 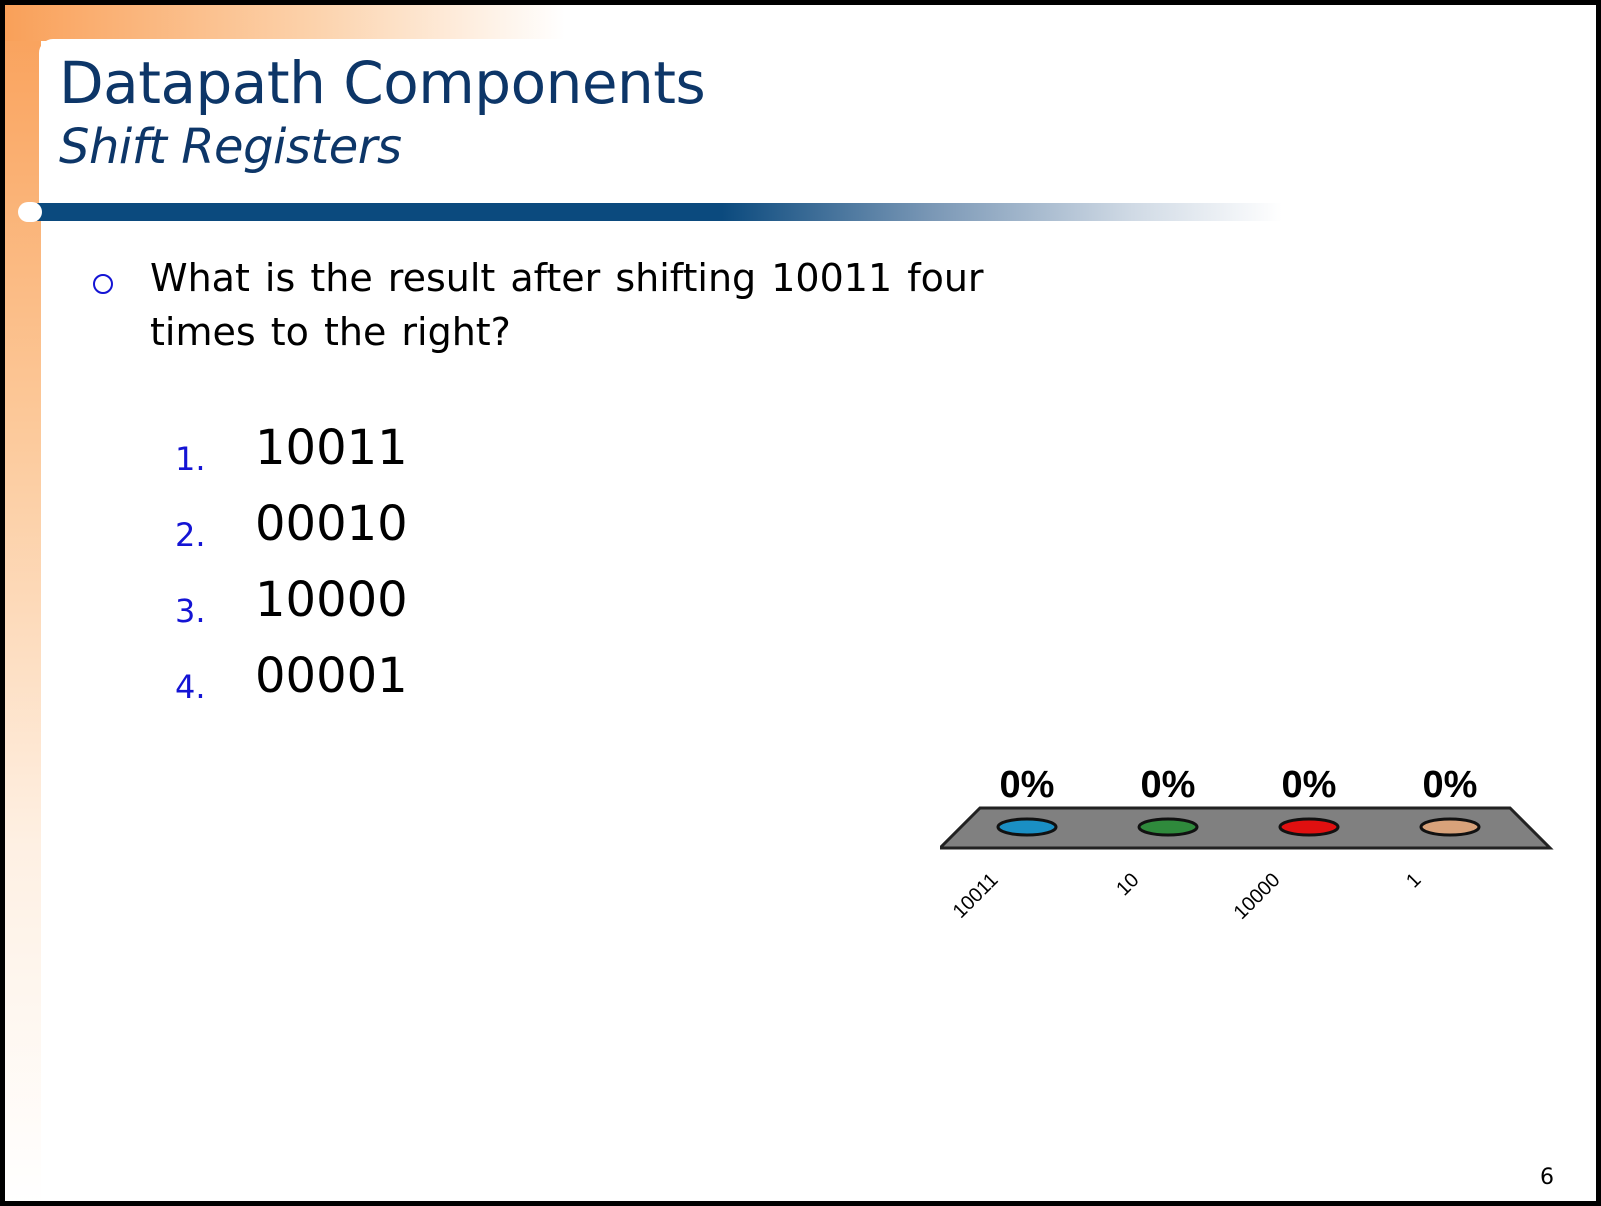 What do you see at coordinates (331, 600) in the screenshot?
I see `option-text: 10000` at bounding box center [331, 600].